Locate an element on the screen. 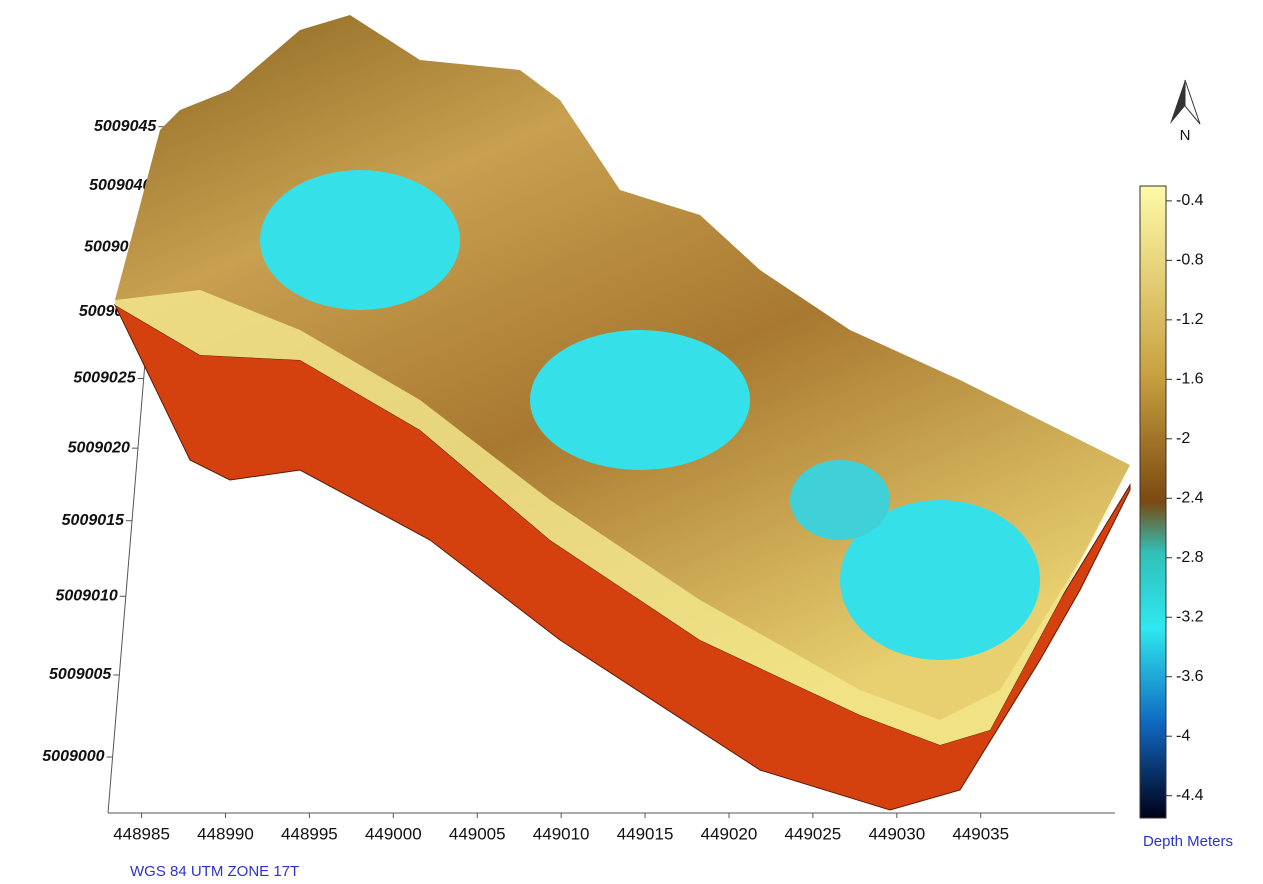 The height and width of the screenshot is (884, 1263). colorbar-tick-label: -2.8 is located at coordinates (1190, 557).